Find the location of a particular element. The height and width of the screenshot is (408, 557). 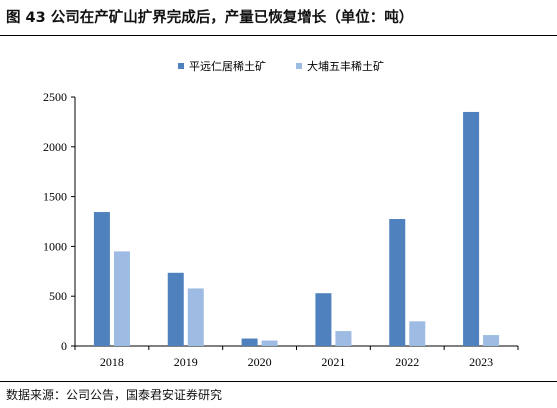

x-tick-label: 2021 is located at coordinates (333, 362).